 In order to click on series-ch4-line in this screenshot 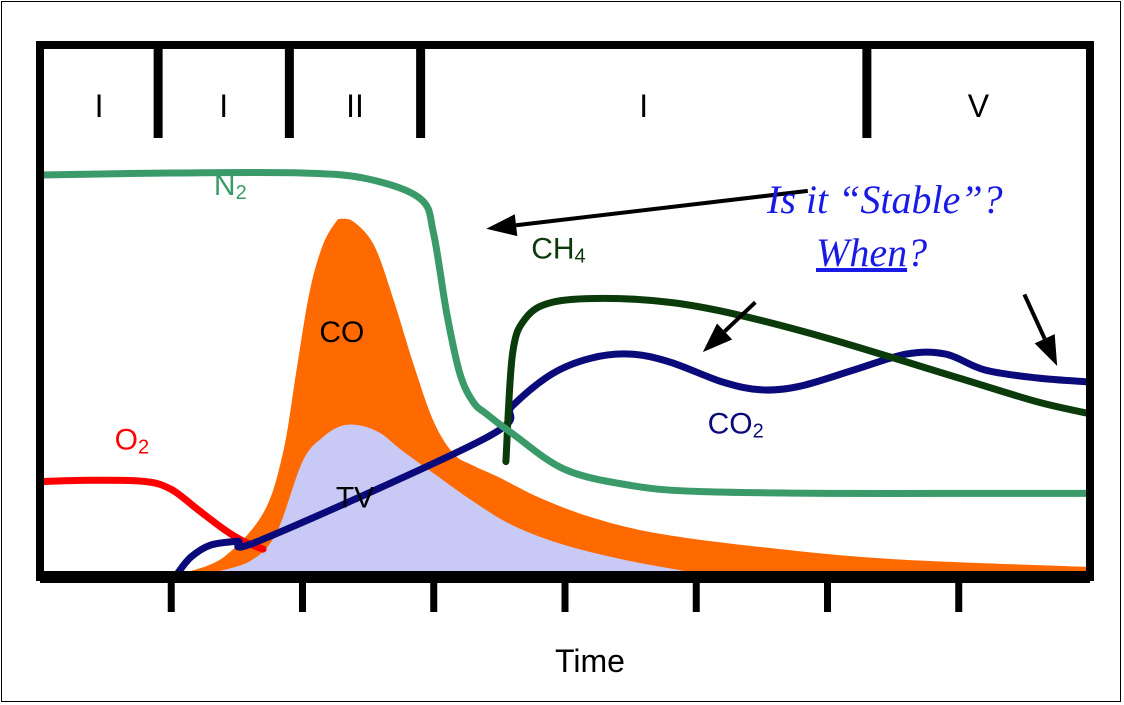, I will do `click(796, 380)`.